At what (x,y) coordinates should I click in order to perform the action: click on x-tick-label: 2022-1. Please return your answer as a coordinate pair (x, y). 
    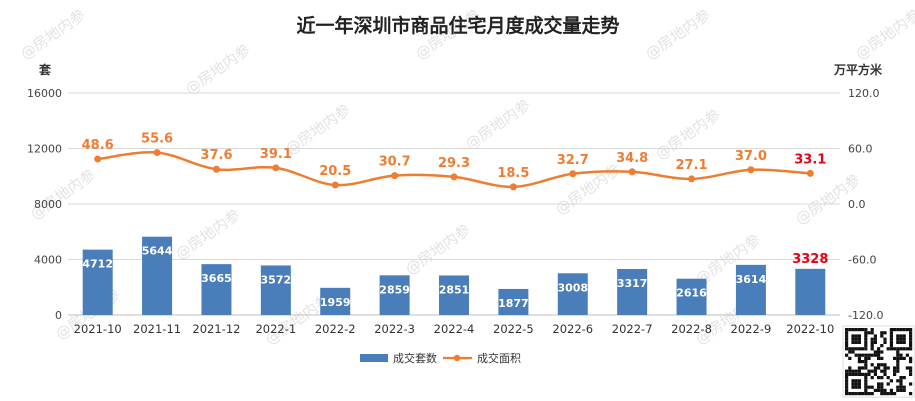
    Looking at the image, I should click on (275, 329).